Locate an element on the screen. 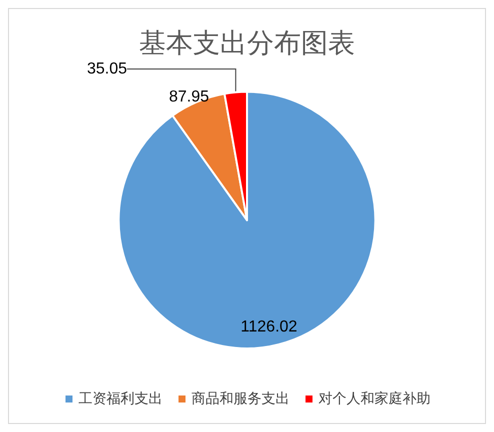 The image size is (494, 432). chart-title: 基本支出分布图表 is located at coordinates (247, 43).